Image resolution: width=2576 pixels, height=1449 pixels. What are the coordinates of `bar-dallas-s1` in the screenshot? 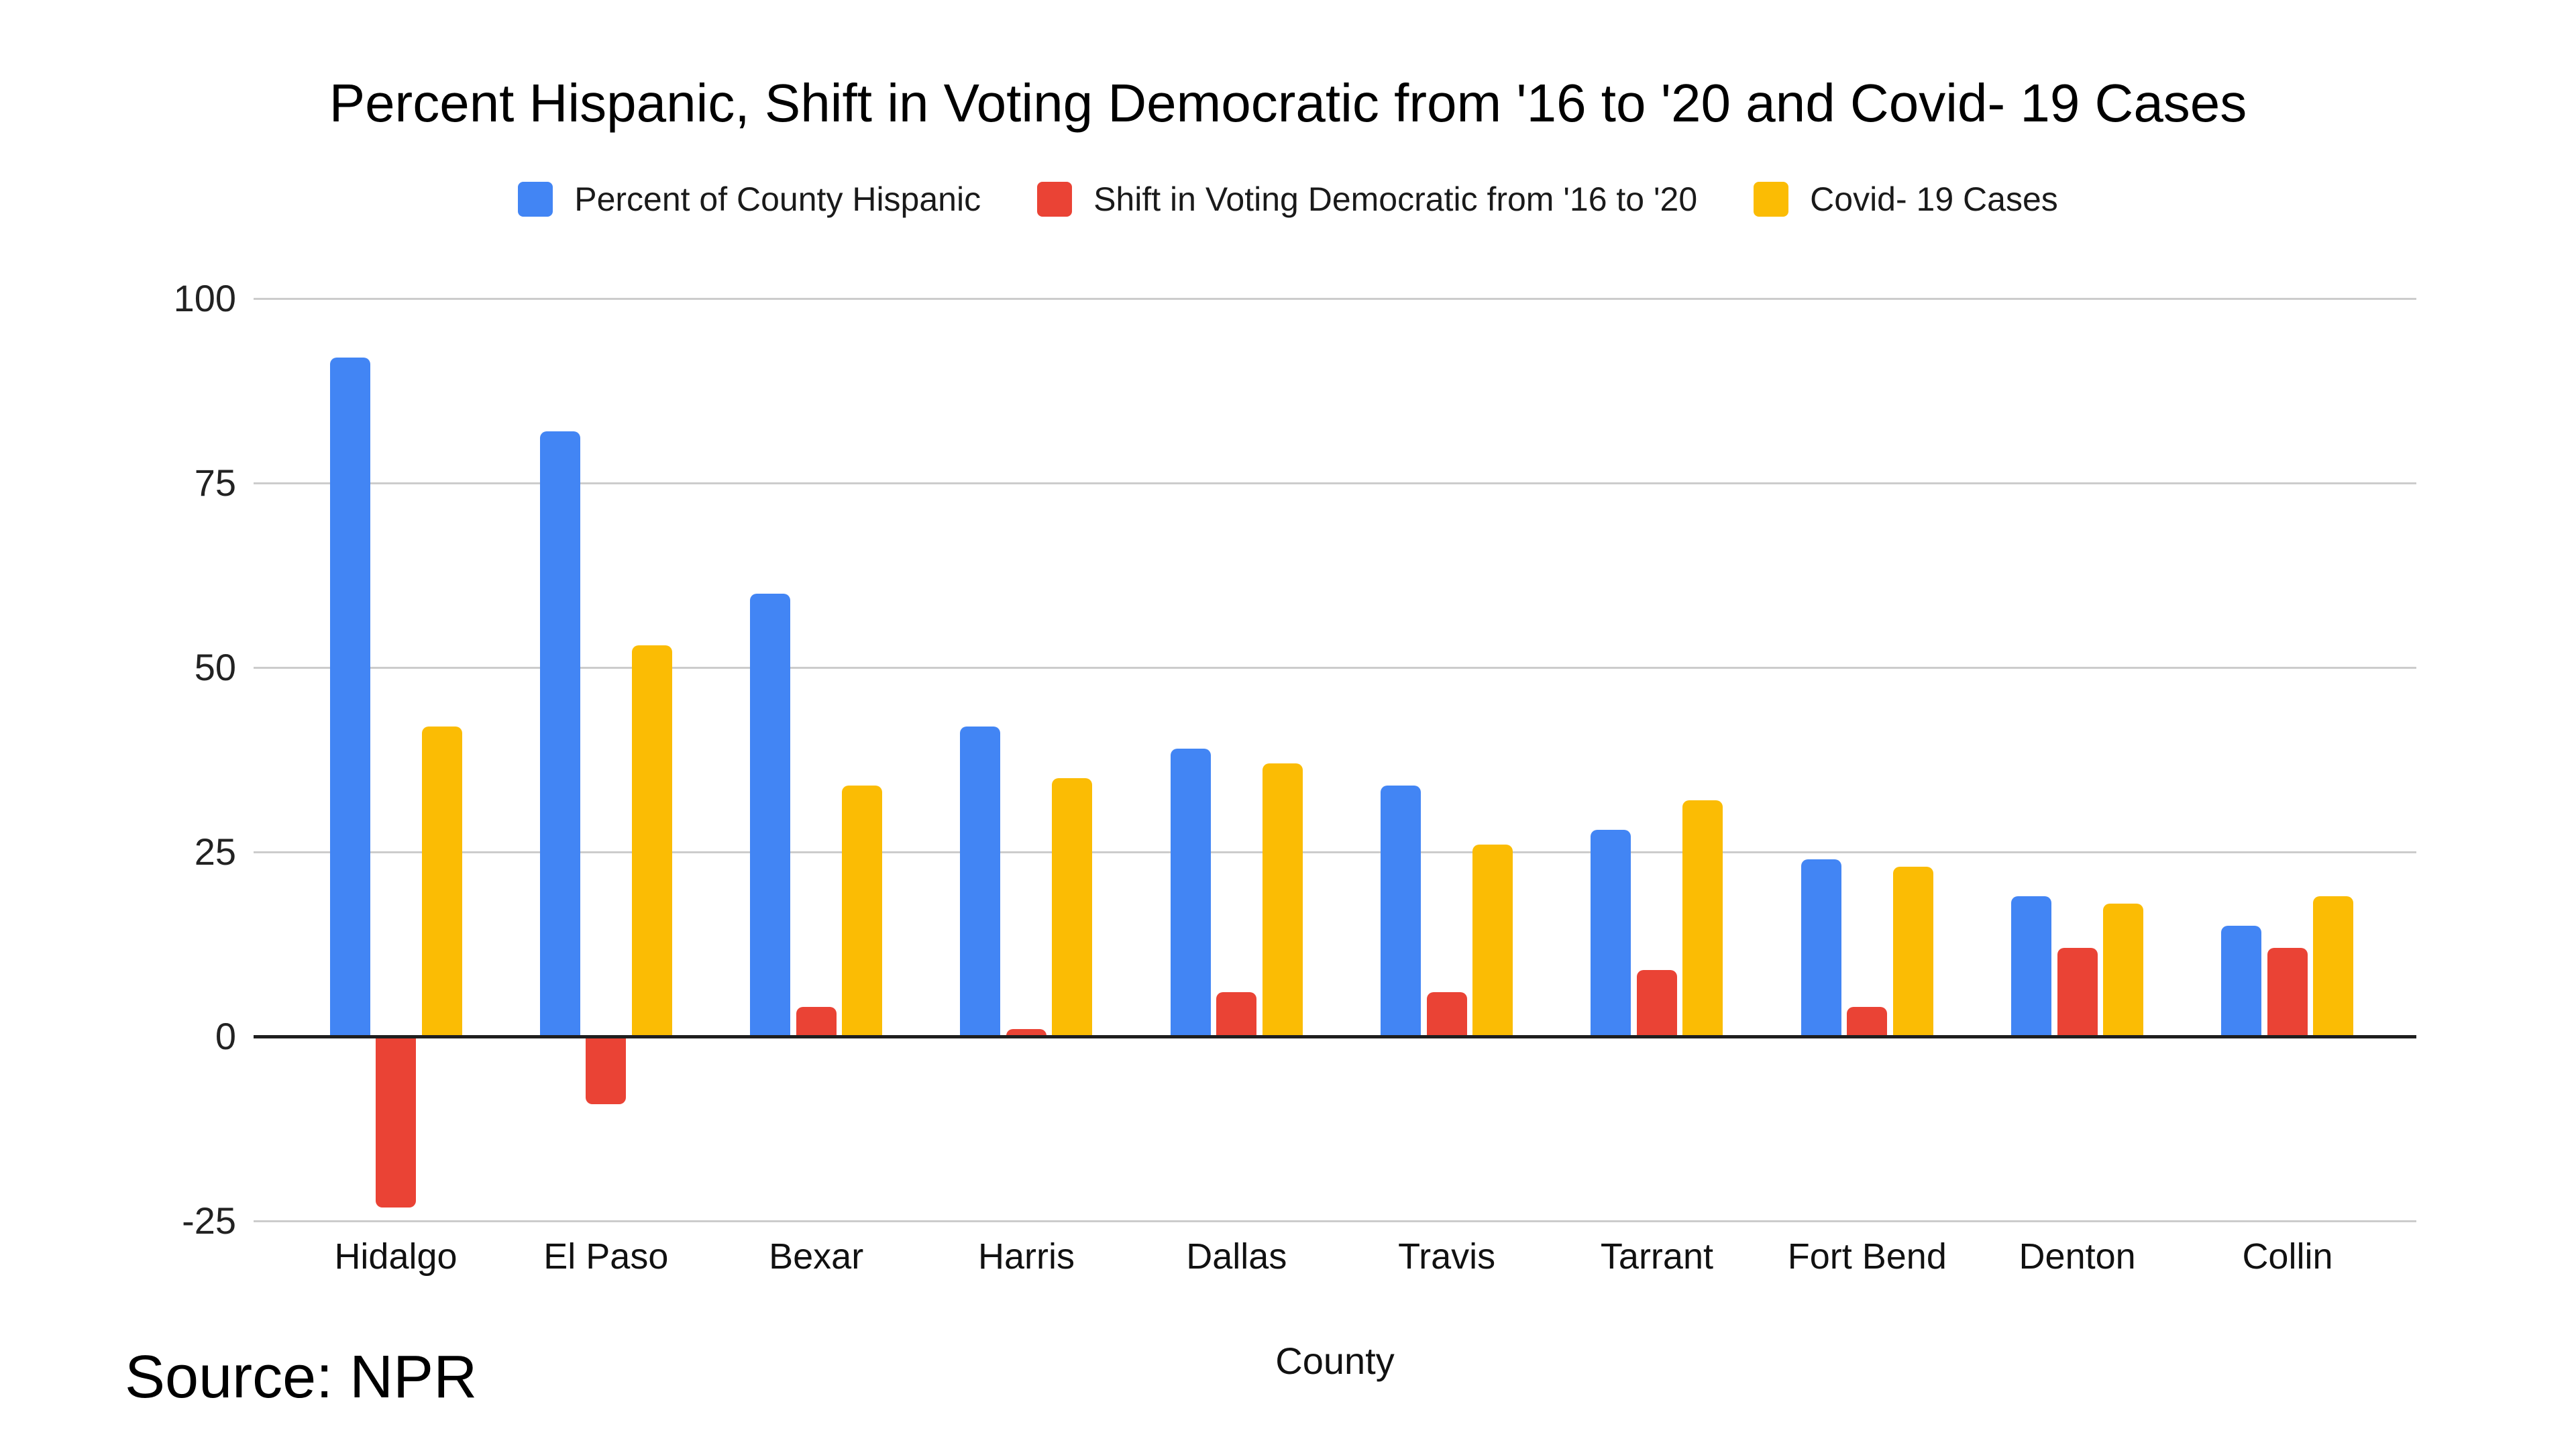 It's located at (1236, 1014).